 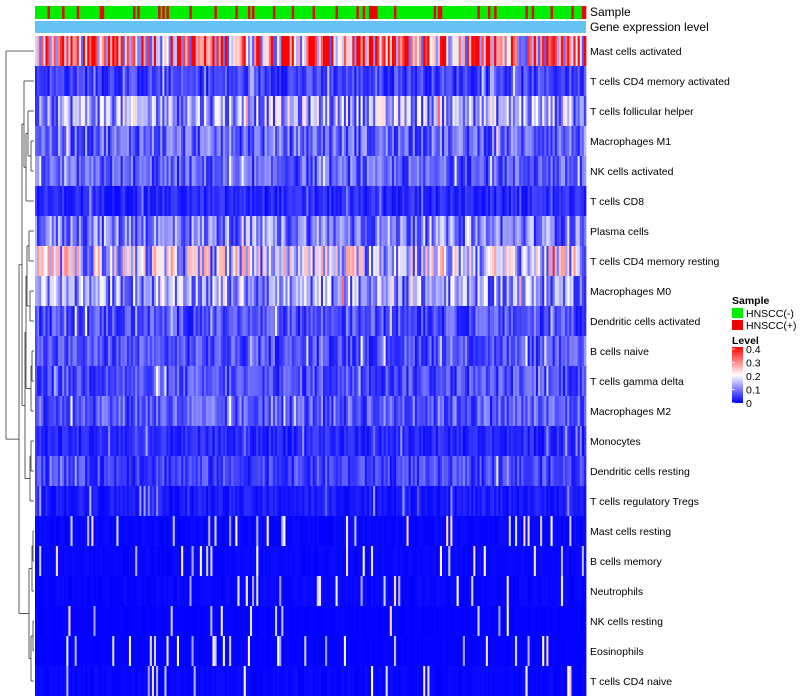 What do you see at coordinates (364, 12) in the screenshot?
I see `sample-marker-hnscc-pos` at bounding box center [364, 12].